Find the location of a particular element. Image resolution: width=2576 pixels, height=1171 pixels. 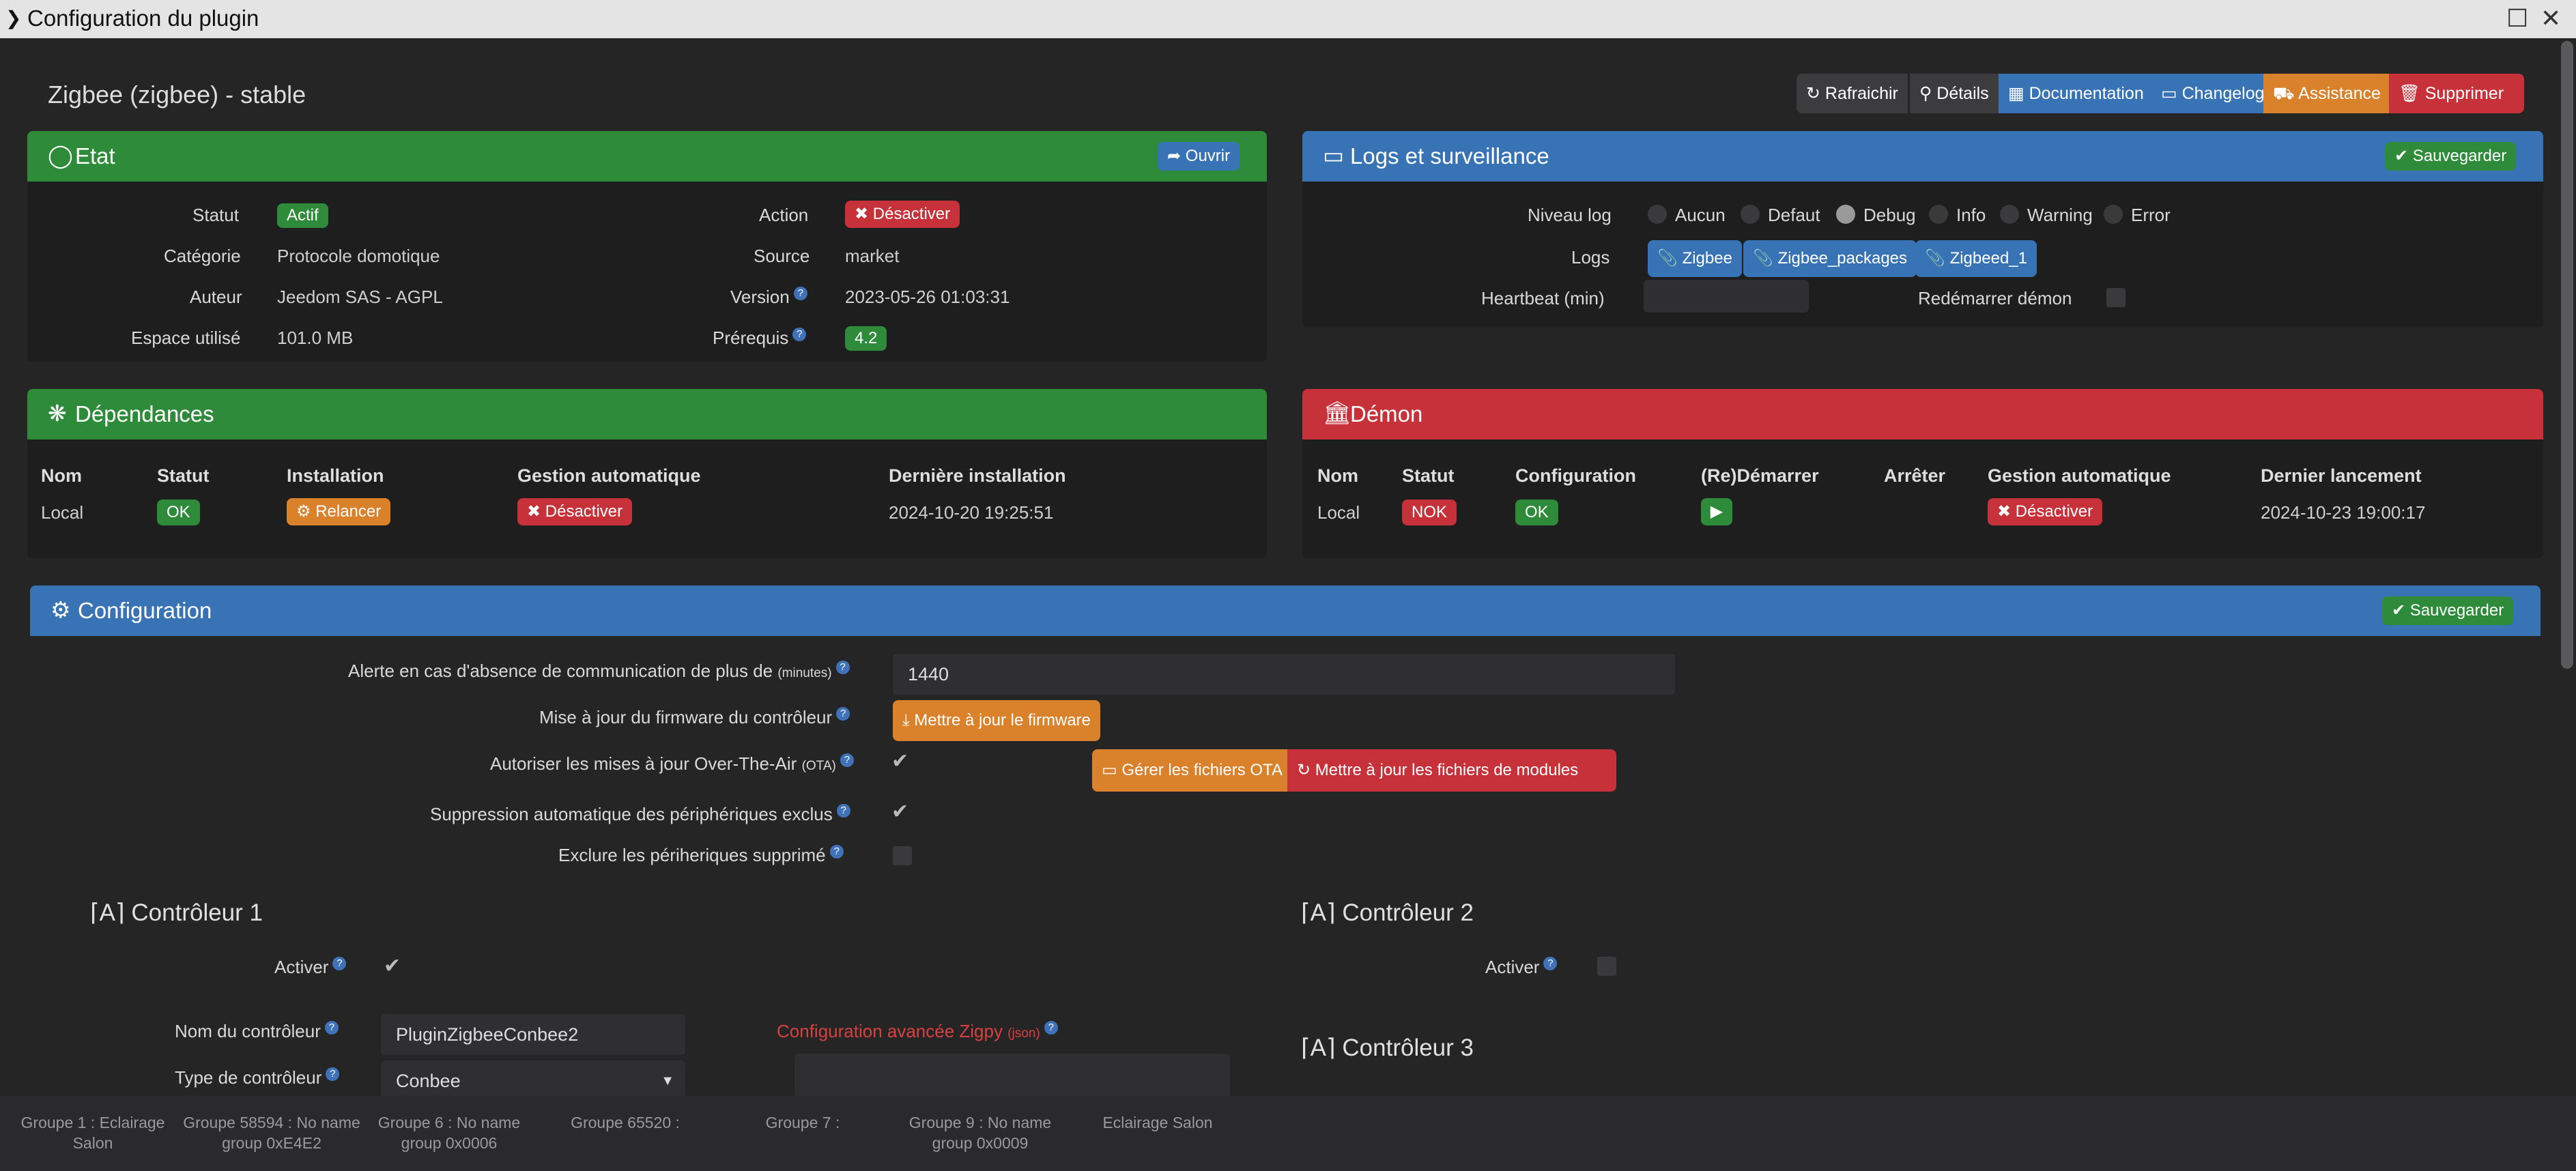

configuration-header: ⚙ Configuration ✔ Sauvegarder is located at coordinates (1285, 611).